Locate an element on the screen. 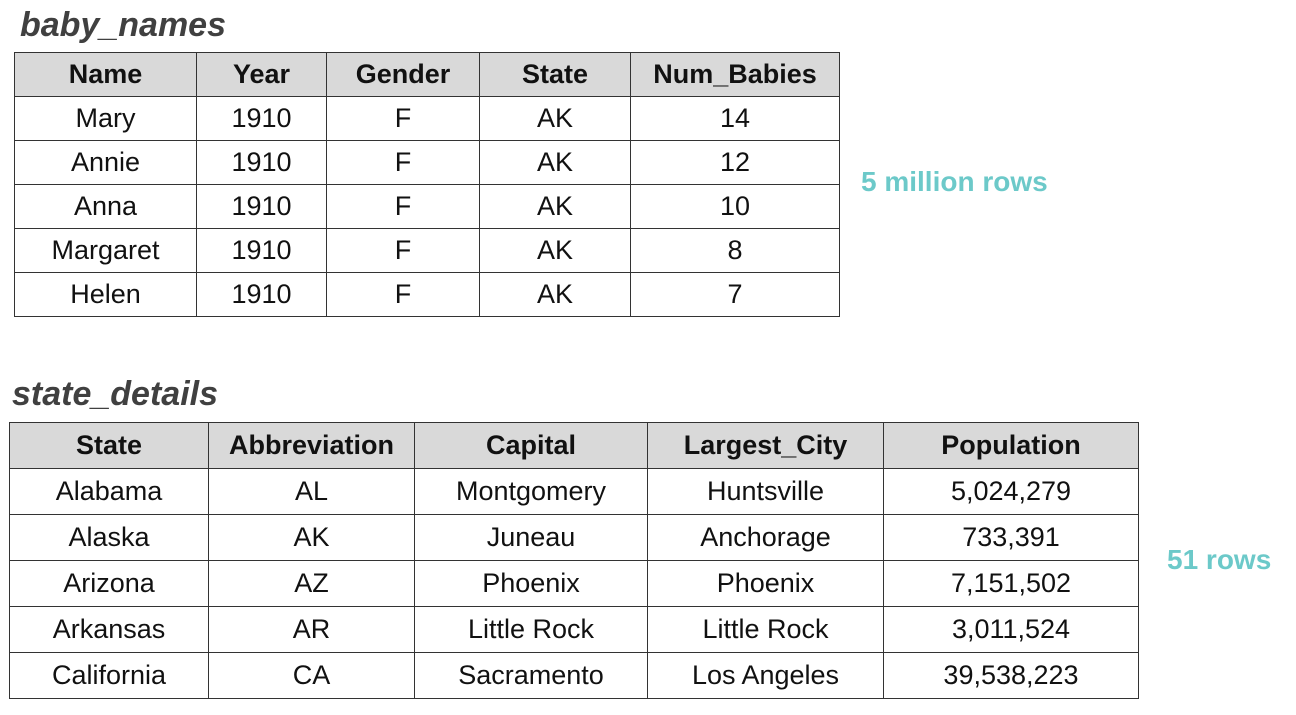  table-cell: Annie is located at coordinates (105, 162).